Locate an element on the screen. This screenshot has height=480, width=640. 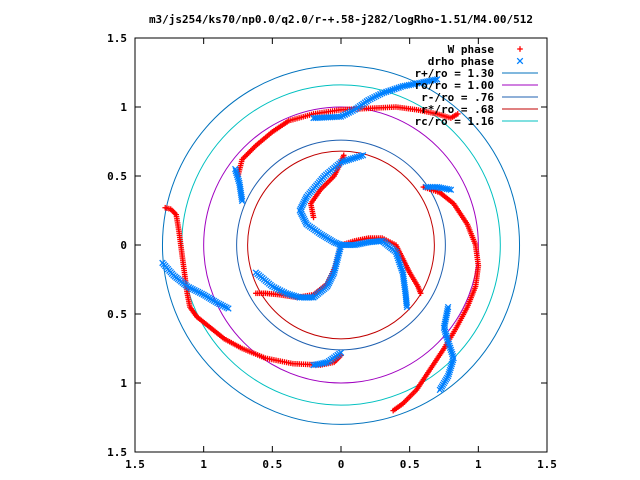
legend-label: r+/ro = 1.30 is located at coordinates (454, 73).